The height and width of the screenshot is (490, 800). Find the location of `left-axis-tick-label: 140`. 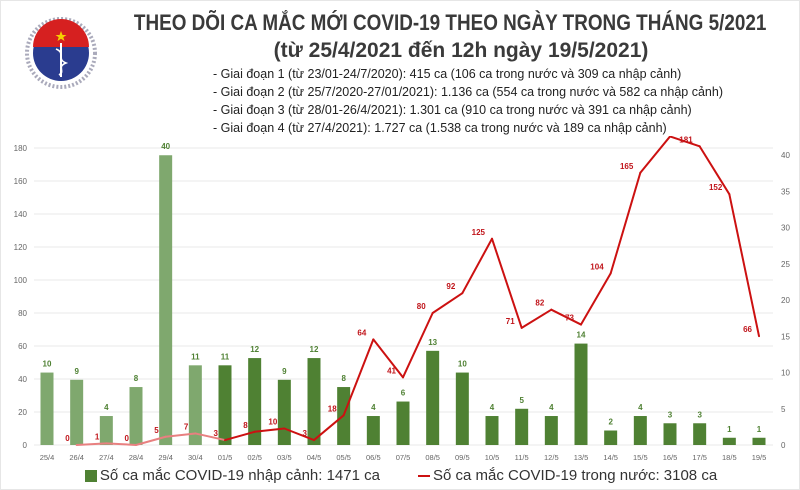

left-axis-tick-label: 140 is located at coordinates (21, 214).